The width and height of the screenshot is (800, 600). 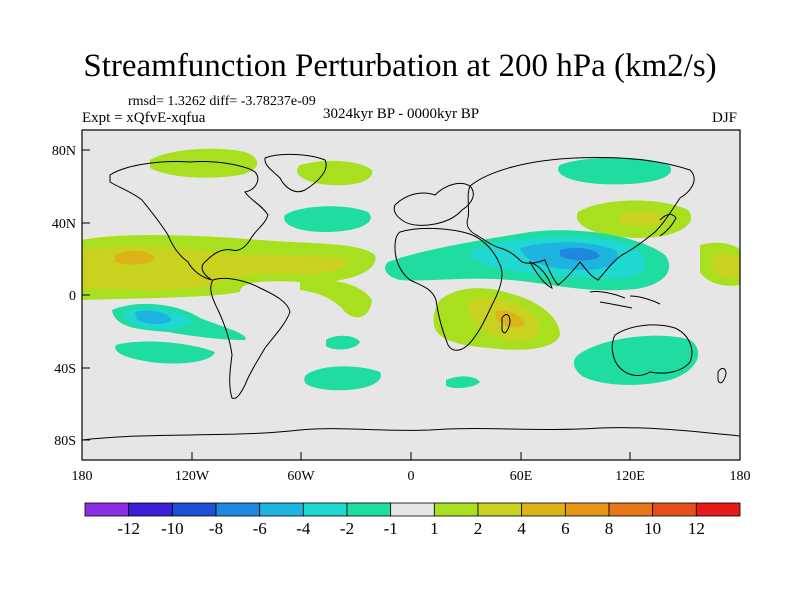 What do you see at coordinates (725, 118) in the screenshot?
I see `season-label: DJF` at bounding box center [725, 118].